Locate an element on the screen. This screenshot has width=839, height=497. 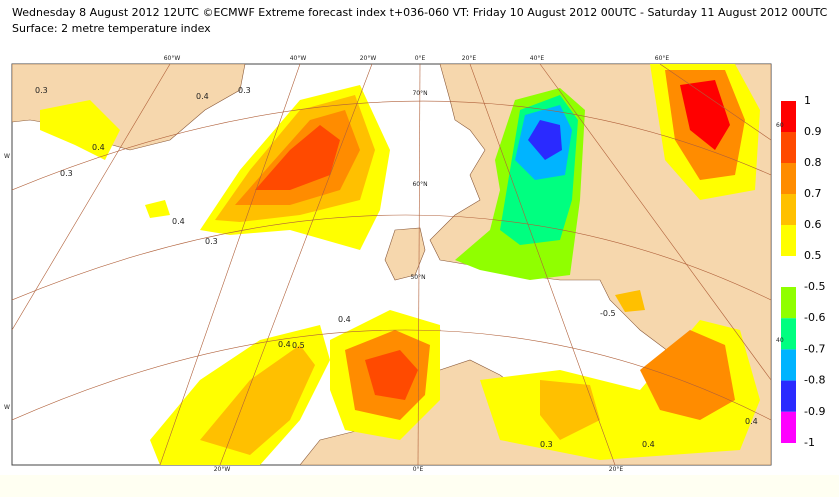
map-label: 60°E is located at coordinates (662, 58).